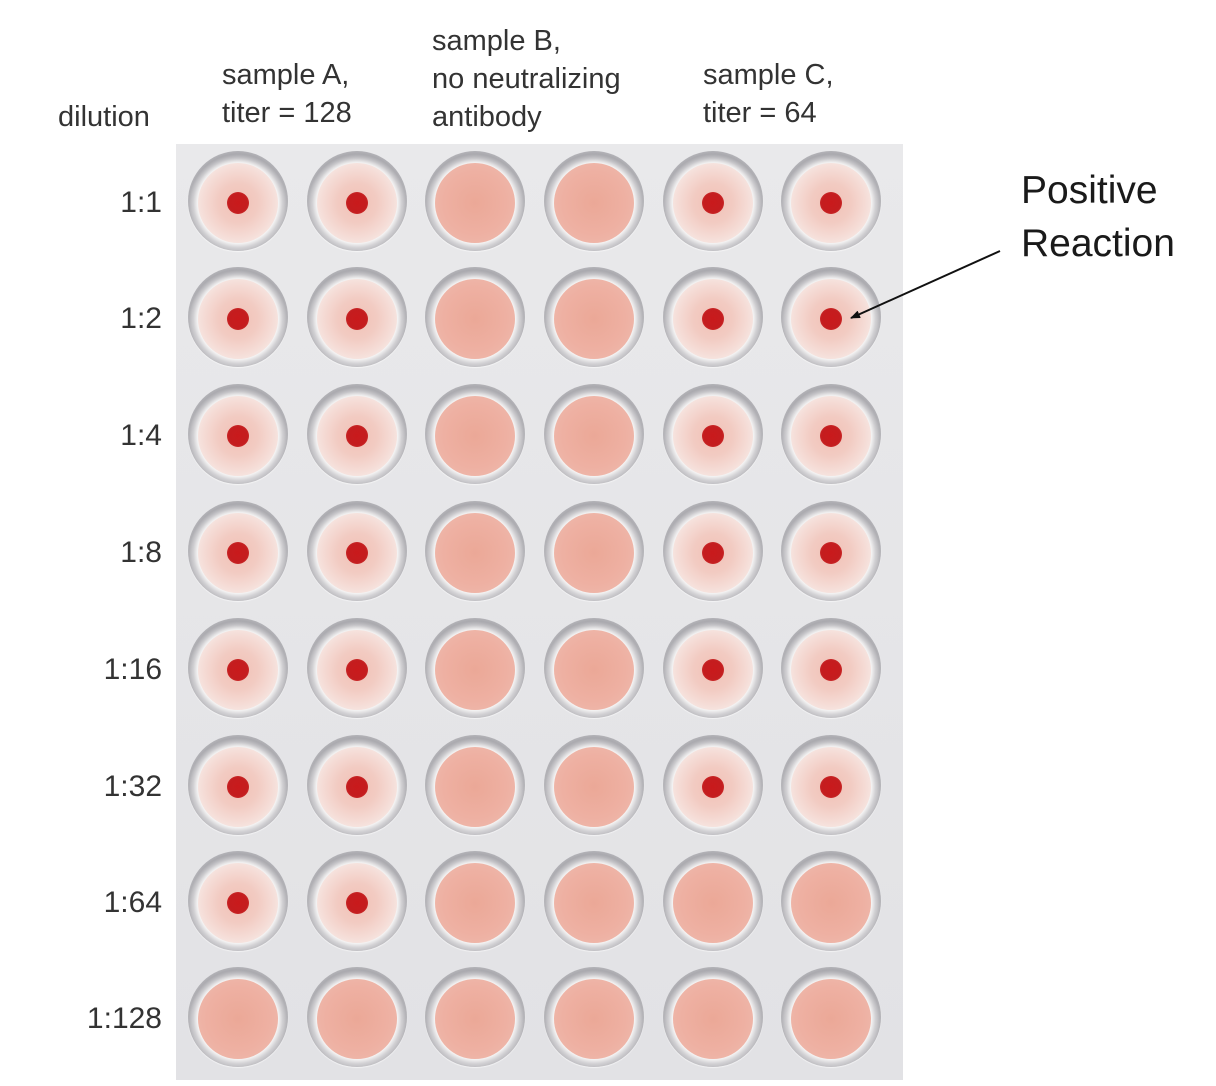  Describe the element at coordinates (768, 94) in the screenshot. I see `column-header-sample-c: sample C, titer = 64` at that location.